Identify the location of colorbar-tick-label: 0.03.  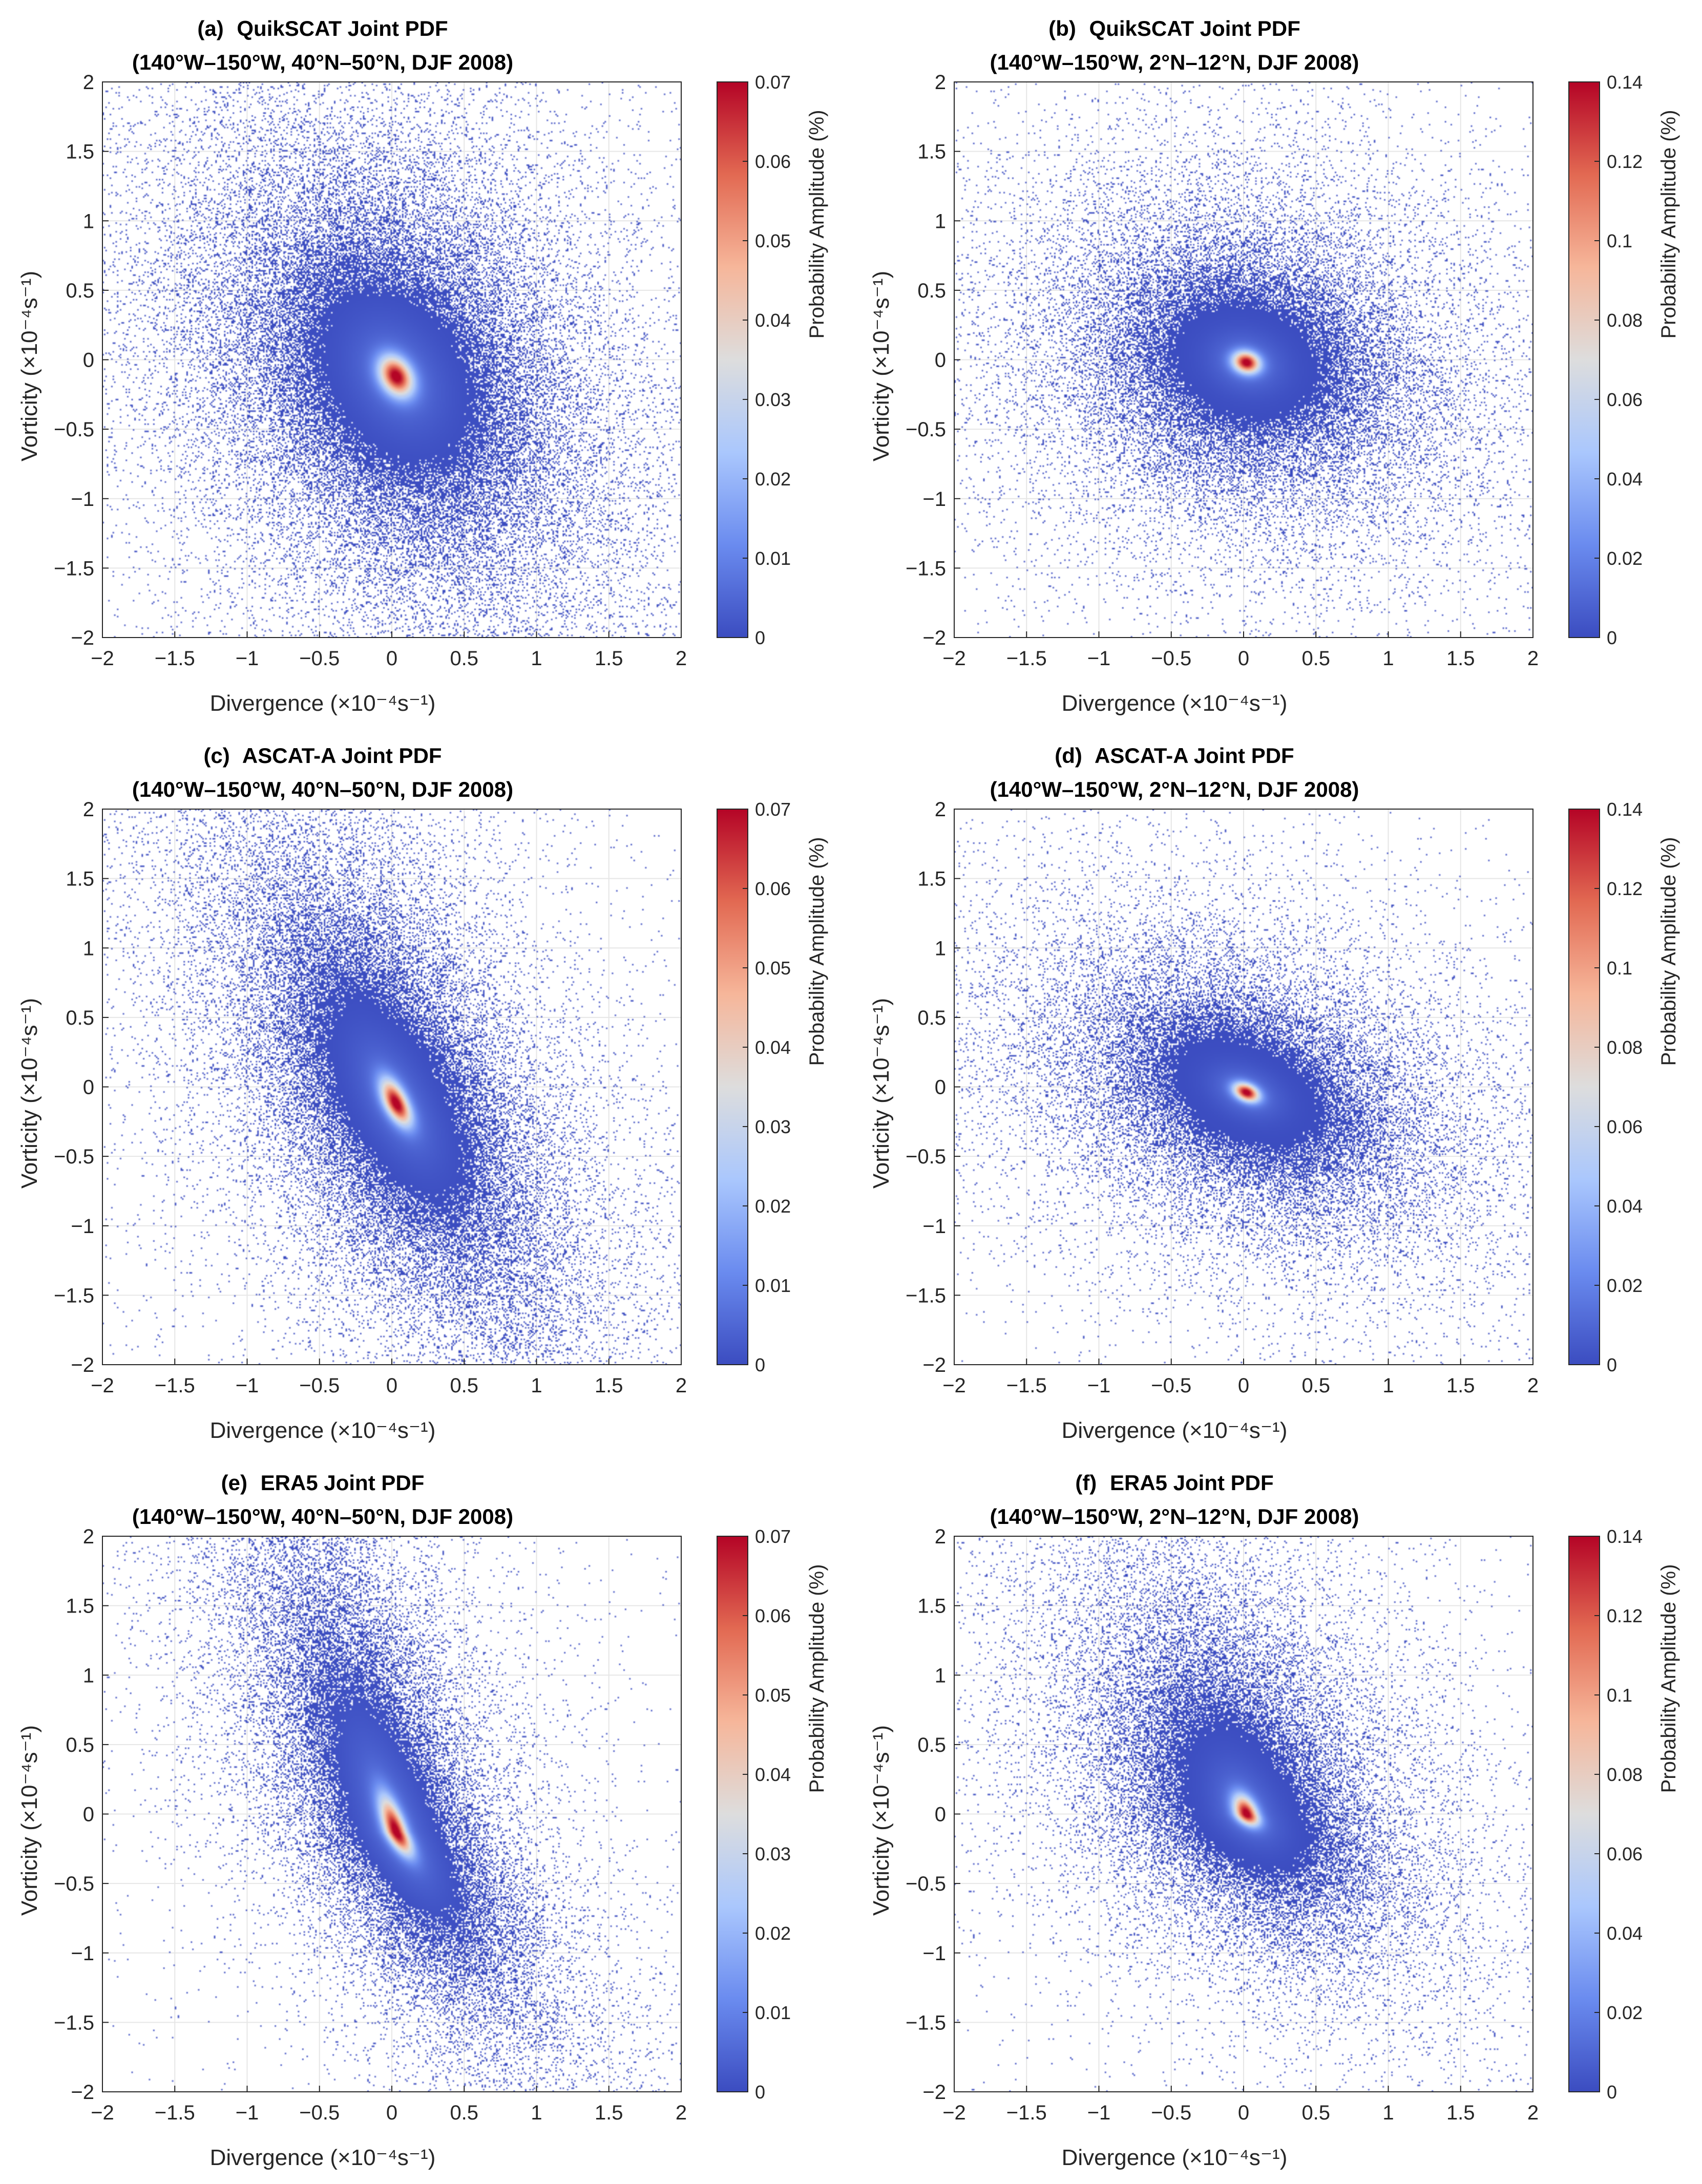
(773, 399).